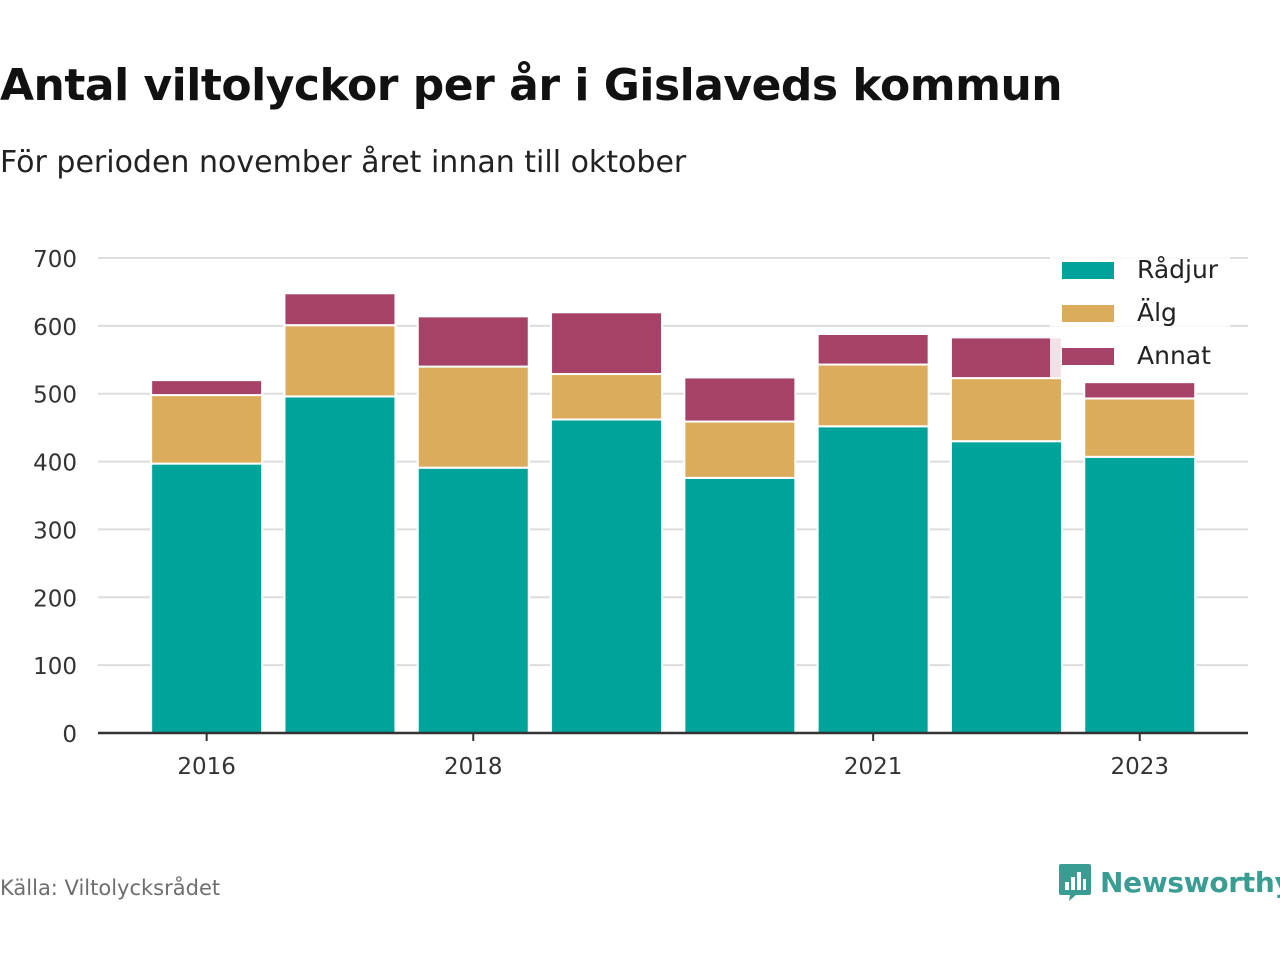 The width and height of the screenshot is (1280, 960). What do you see at coordinates (740, 605) in the screenshot?
I see `bar-r-djur-2020` at bounding box center [740, 605].